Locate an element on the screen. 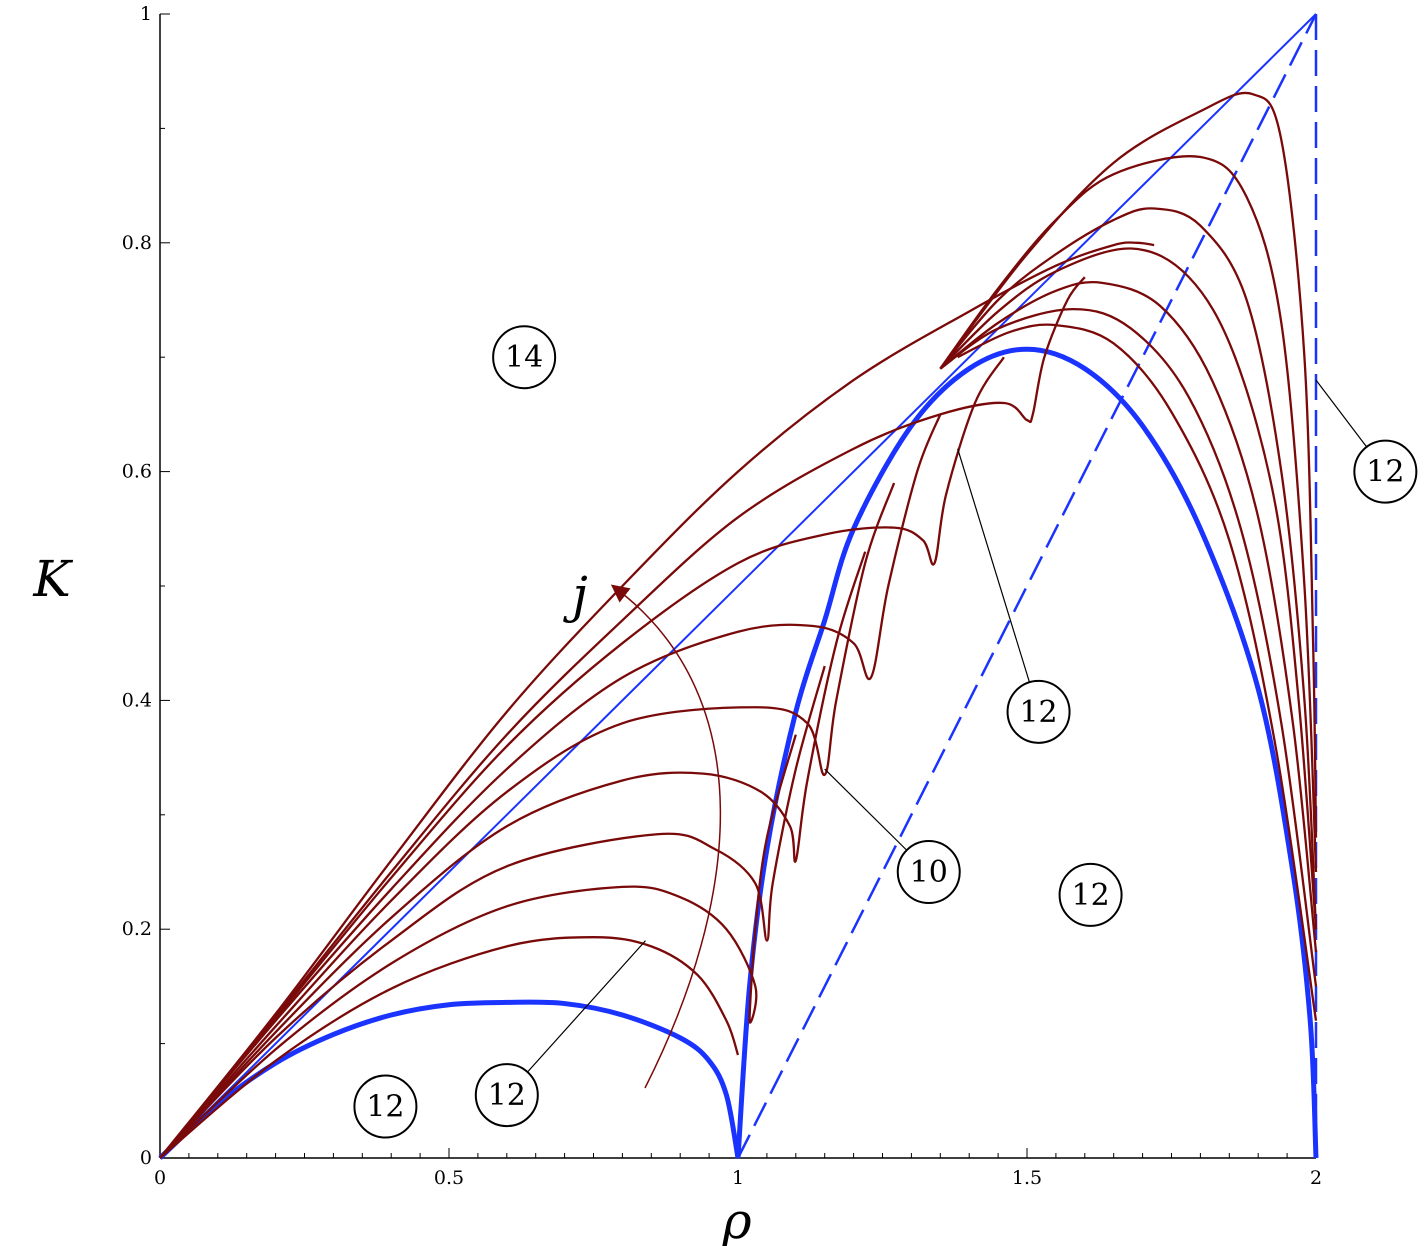  j-arrow-label: j is located at coordinates (575, 595).